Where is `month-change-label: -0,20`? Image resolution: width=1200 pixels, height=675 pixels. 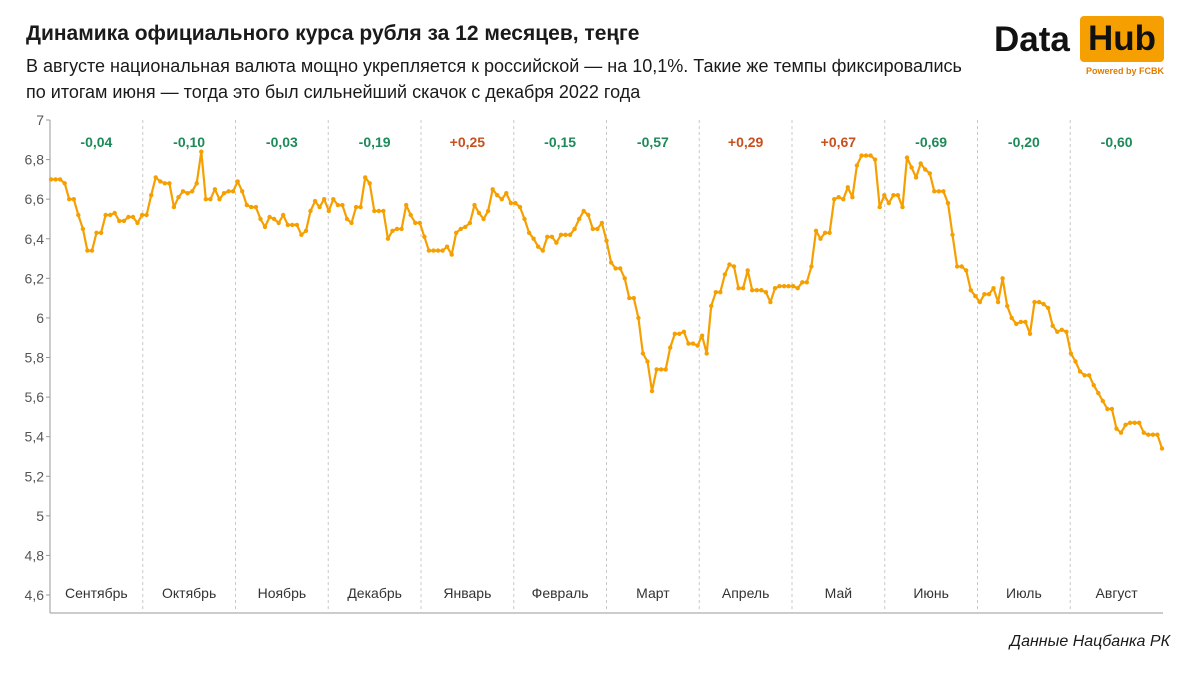
month-change-label: -0,20 is located at coordinates (1024, 142).